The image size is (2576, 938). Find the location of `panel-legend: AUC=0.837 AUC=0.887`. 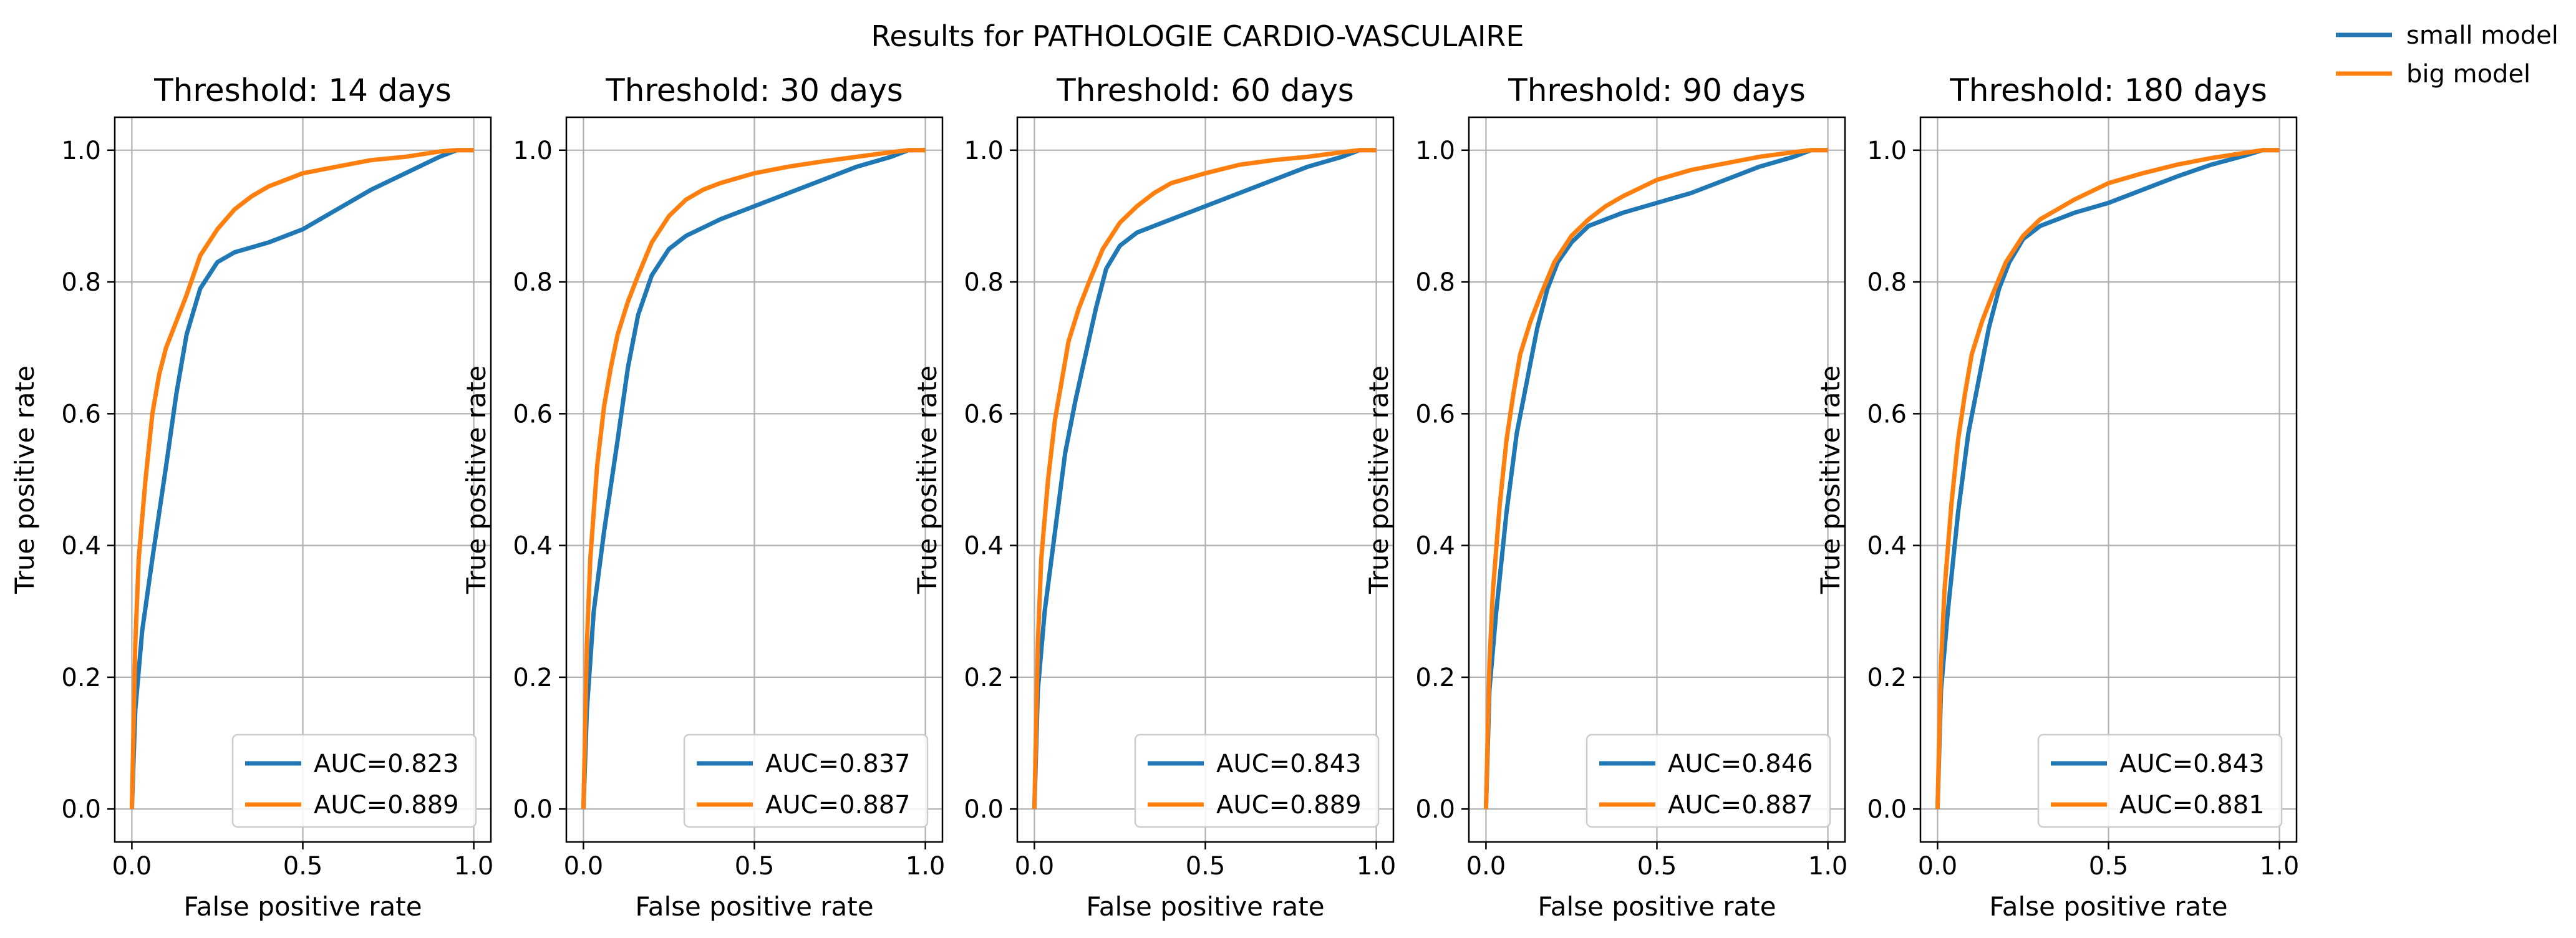

panel-legend: AUC=0.837 AUC=0.887 is located at coordinates (806, 780).